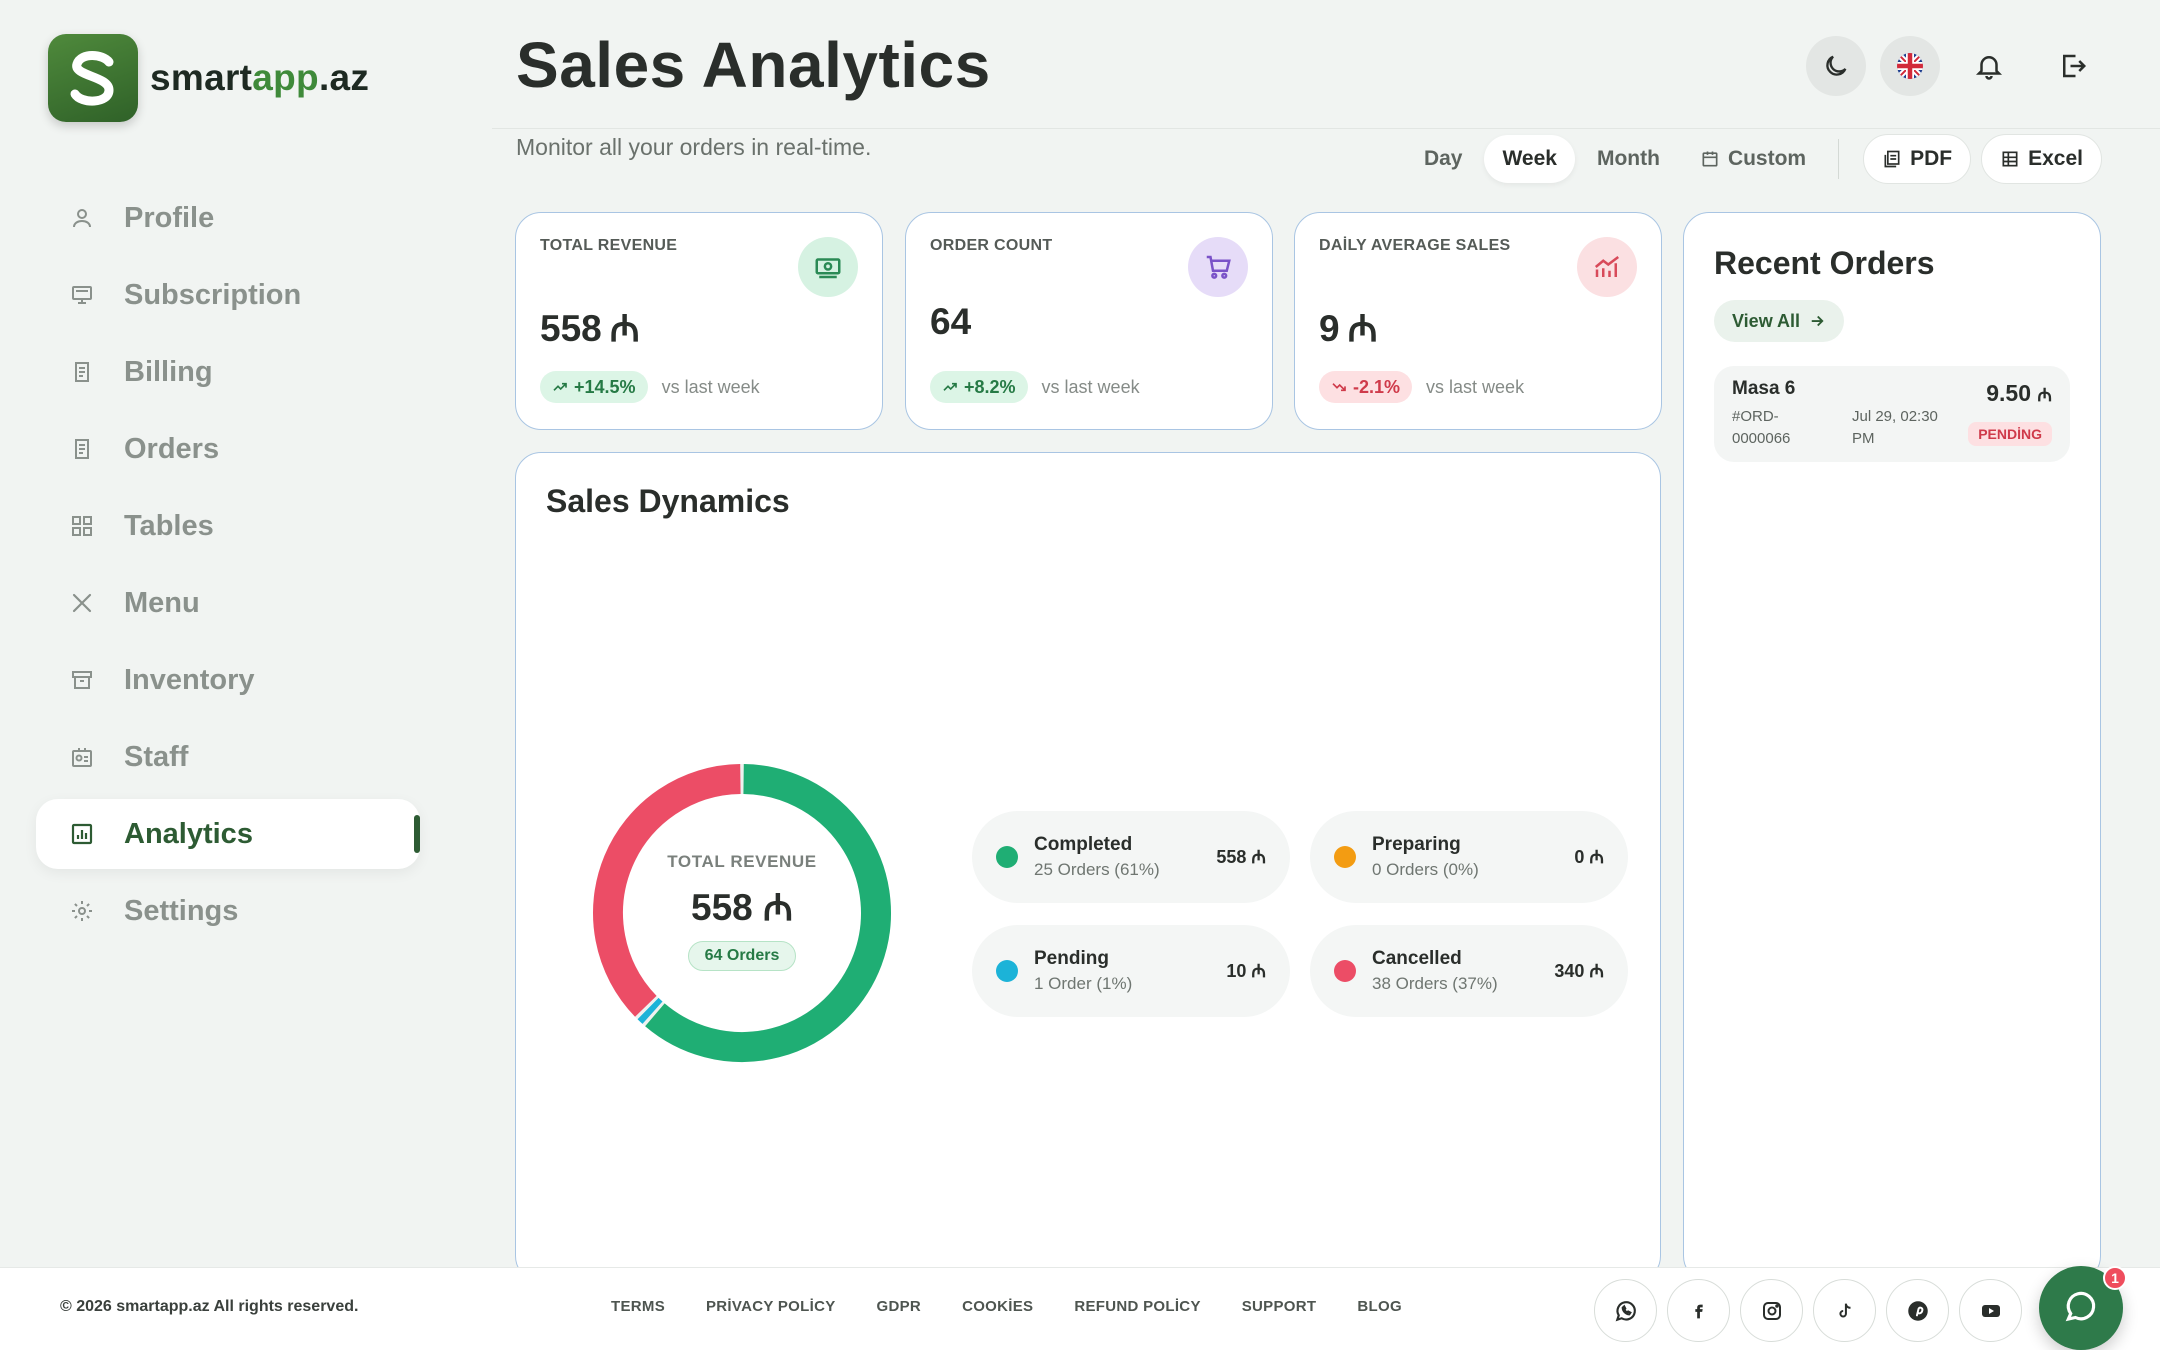  I want to click on stat-card-order-count: ORDER COUNT 64 +8.2% vs last week, so click(1089, 321).